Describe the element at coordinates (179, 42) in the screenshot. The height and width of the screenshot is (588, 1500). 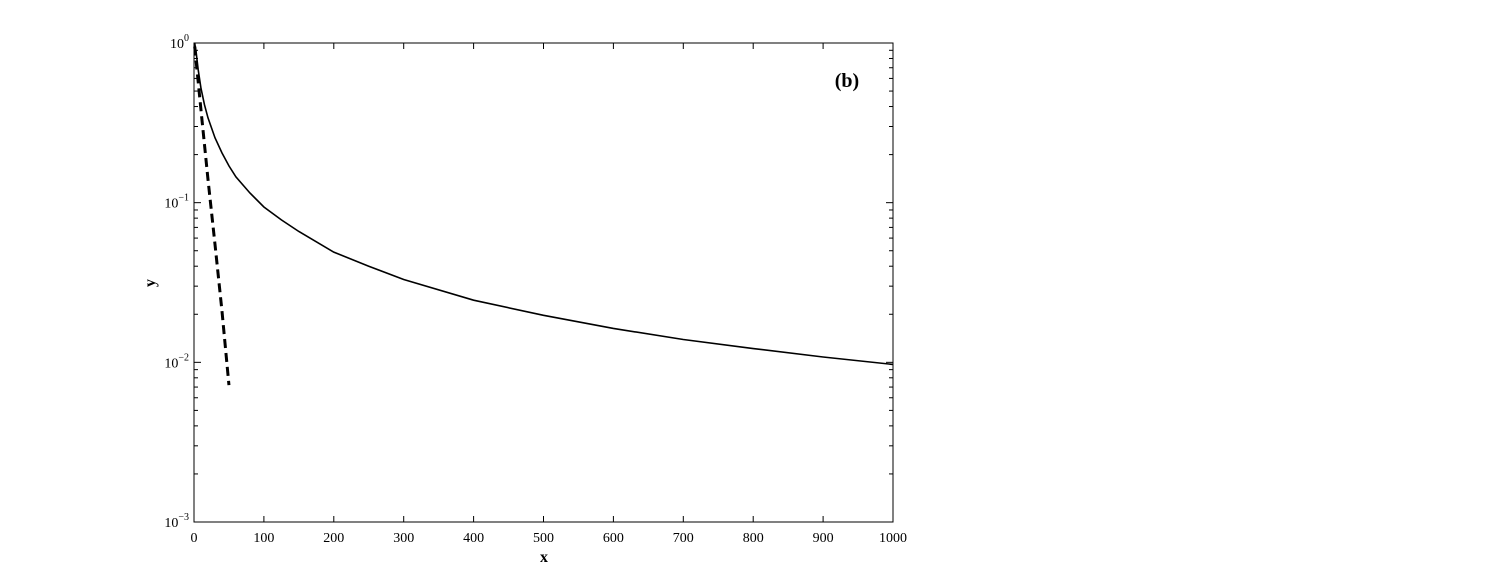
I see `y-tick-label: 10⁰` at that location.